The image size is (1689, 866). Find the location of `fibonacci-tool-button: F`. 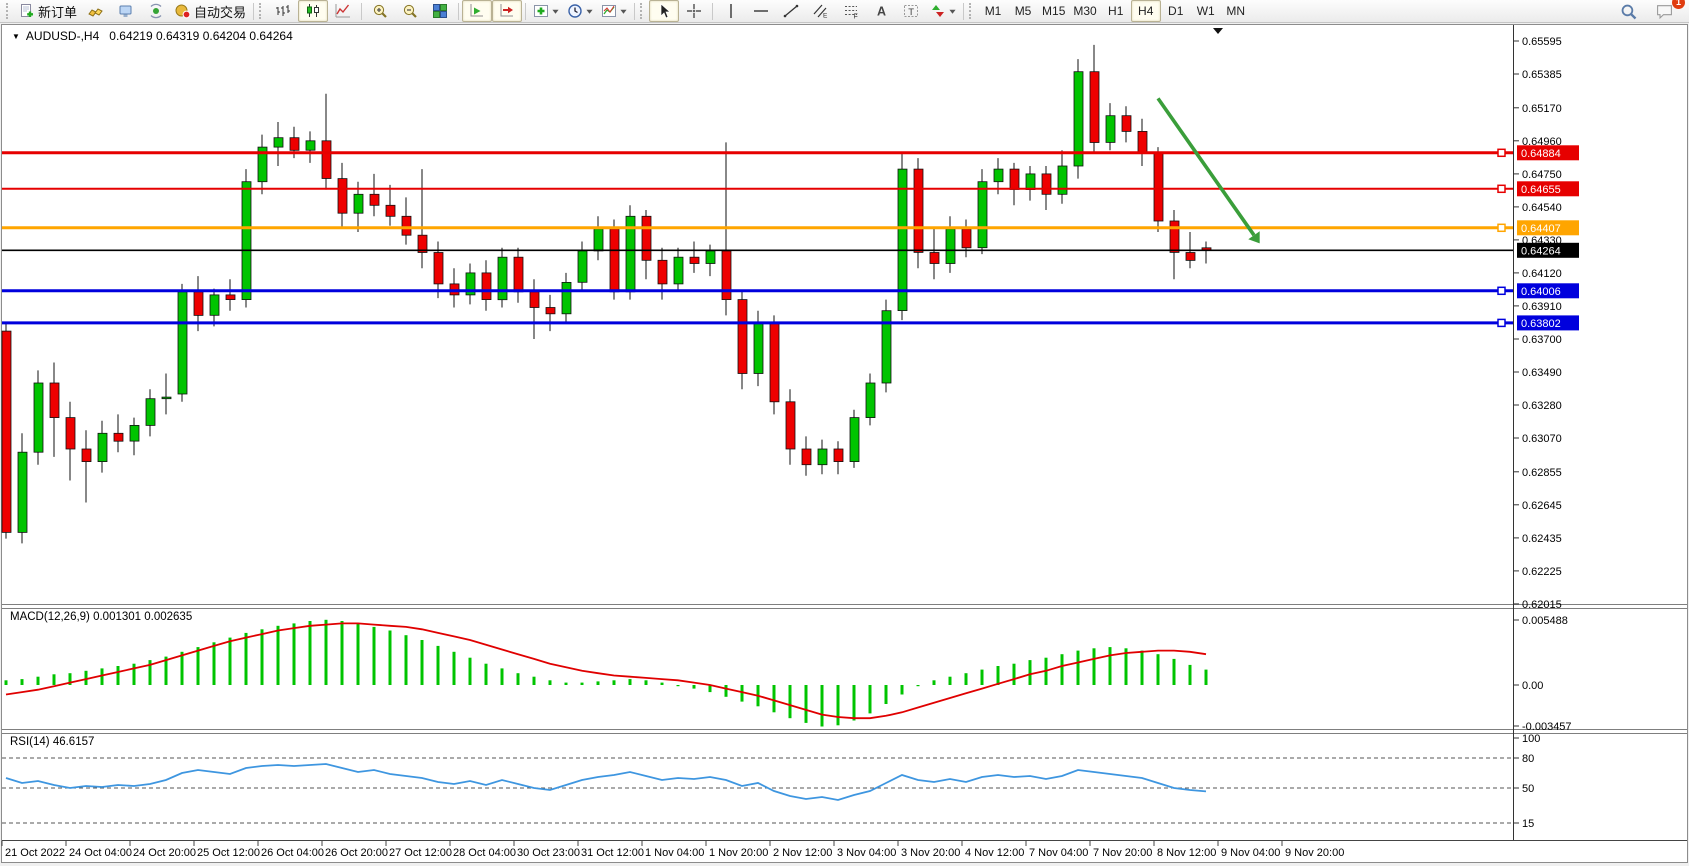

fibonacci-tool-button: F is located at coordinates (851, 11).